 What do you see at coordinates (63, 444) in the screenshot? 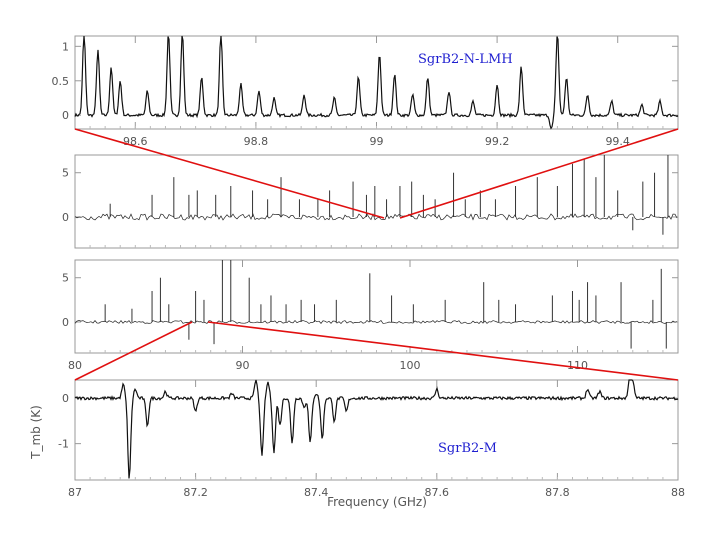
I see `y-tick-label: -1` at bounding box center [63, 444].